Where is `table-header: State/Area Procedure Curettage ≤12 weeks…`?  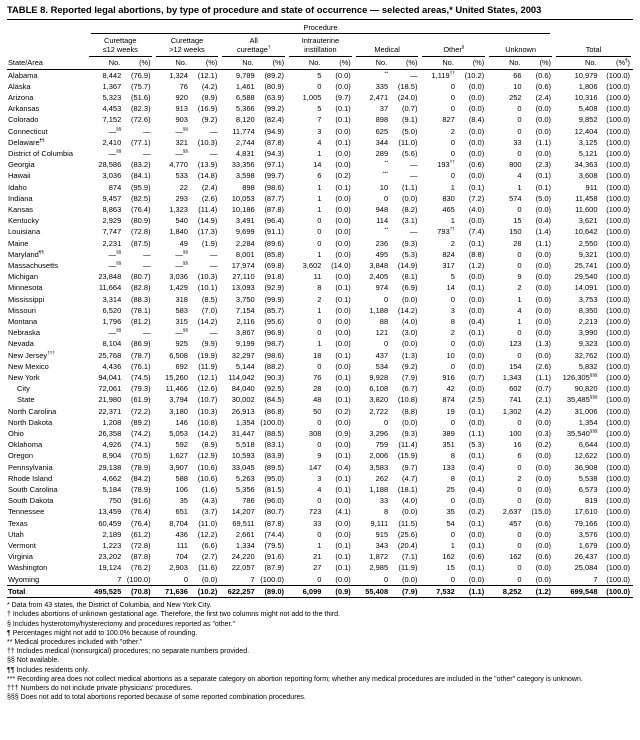
table-header: State/Area Procedure Curettage ≤12 weeks… is located at coordinates (320, 44).